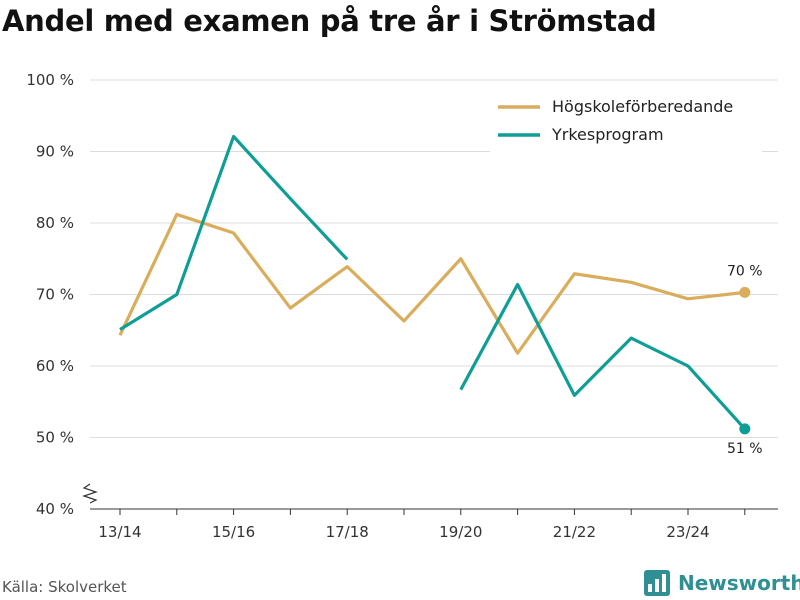  I want to click on y-tick-label: 40 %, so click(55, 509).